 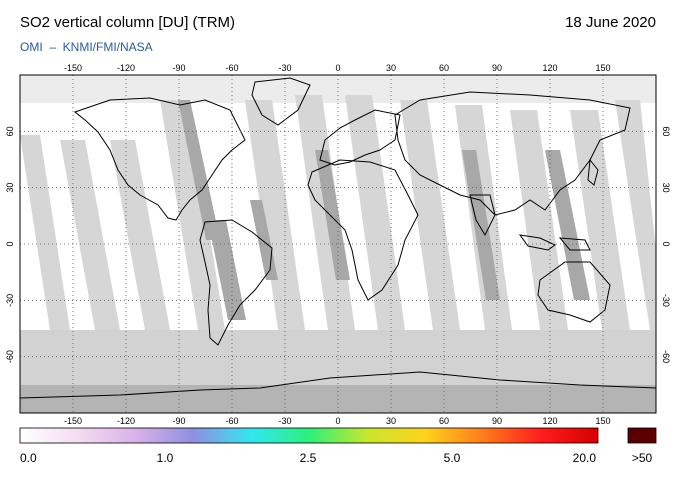 What do you see at coordinates (73, 421) in the screenshot?
I see `lon-label-bottom: -150` at bounding box center [73, 421].